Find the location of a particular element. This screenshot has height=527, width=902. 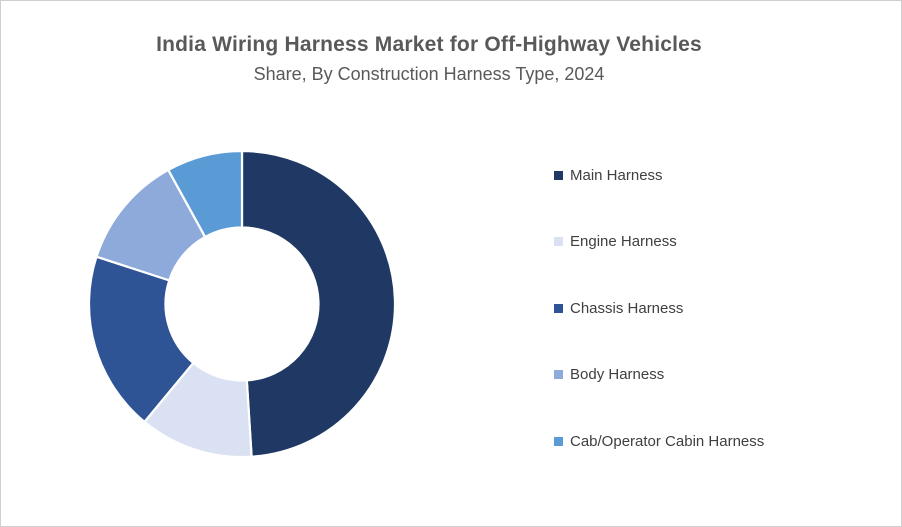

legend-label: Cab/Operator Cabin Harness is located at coordinates (667, 441).